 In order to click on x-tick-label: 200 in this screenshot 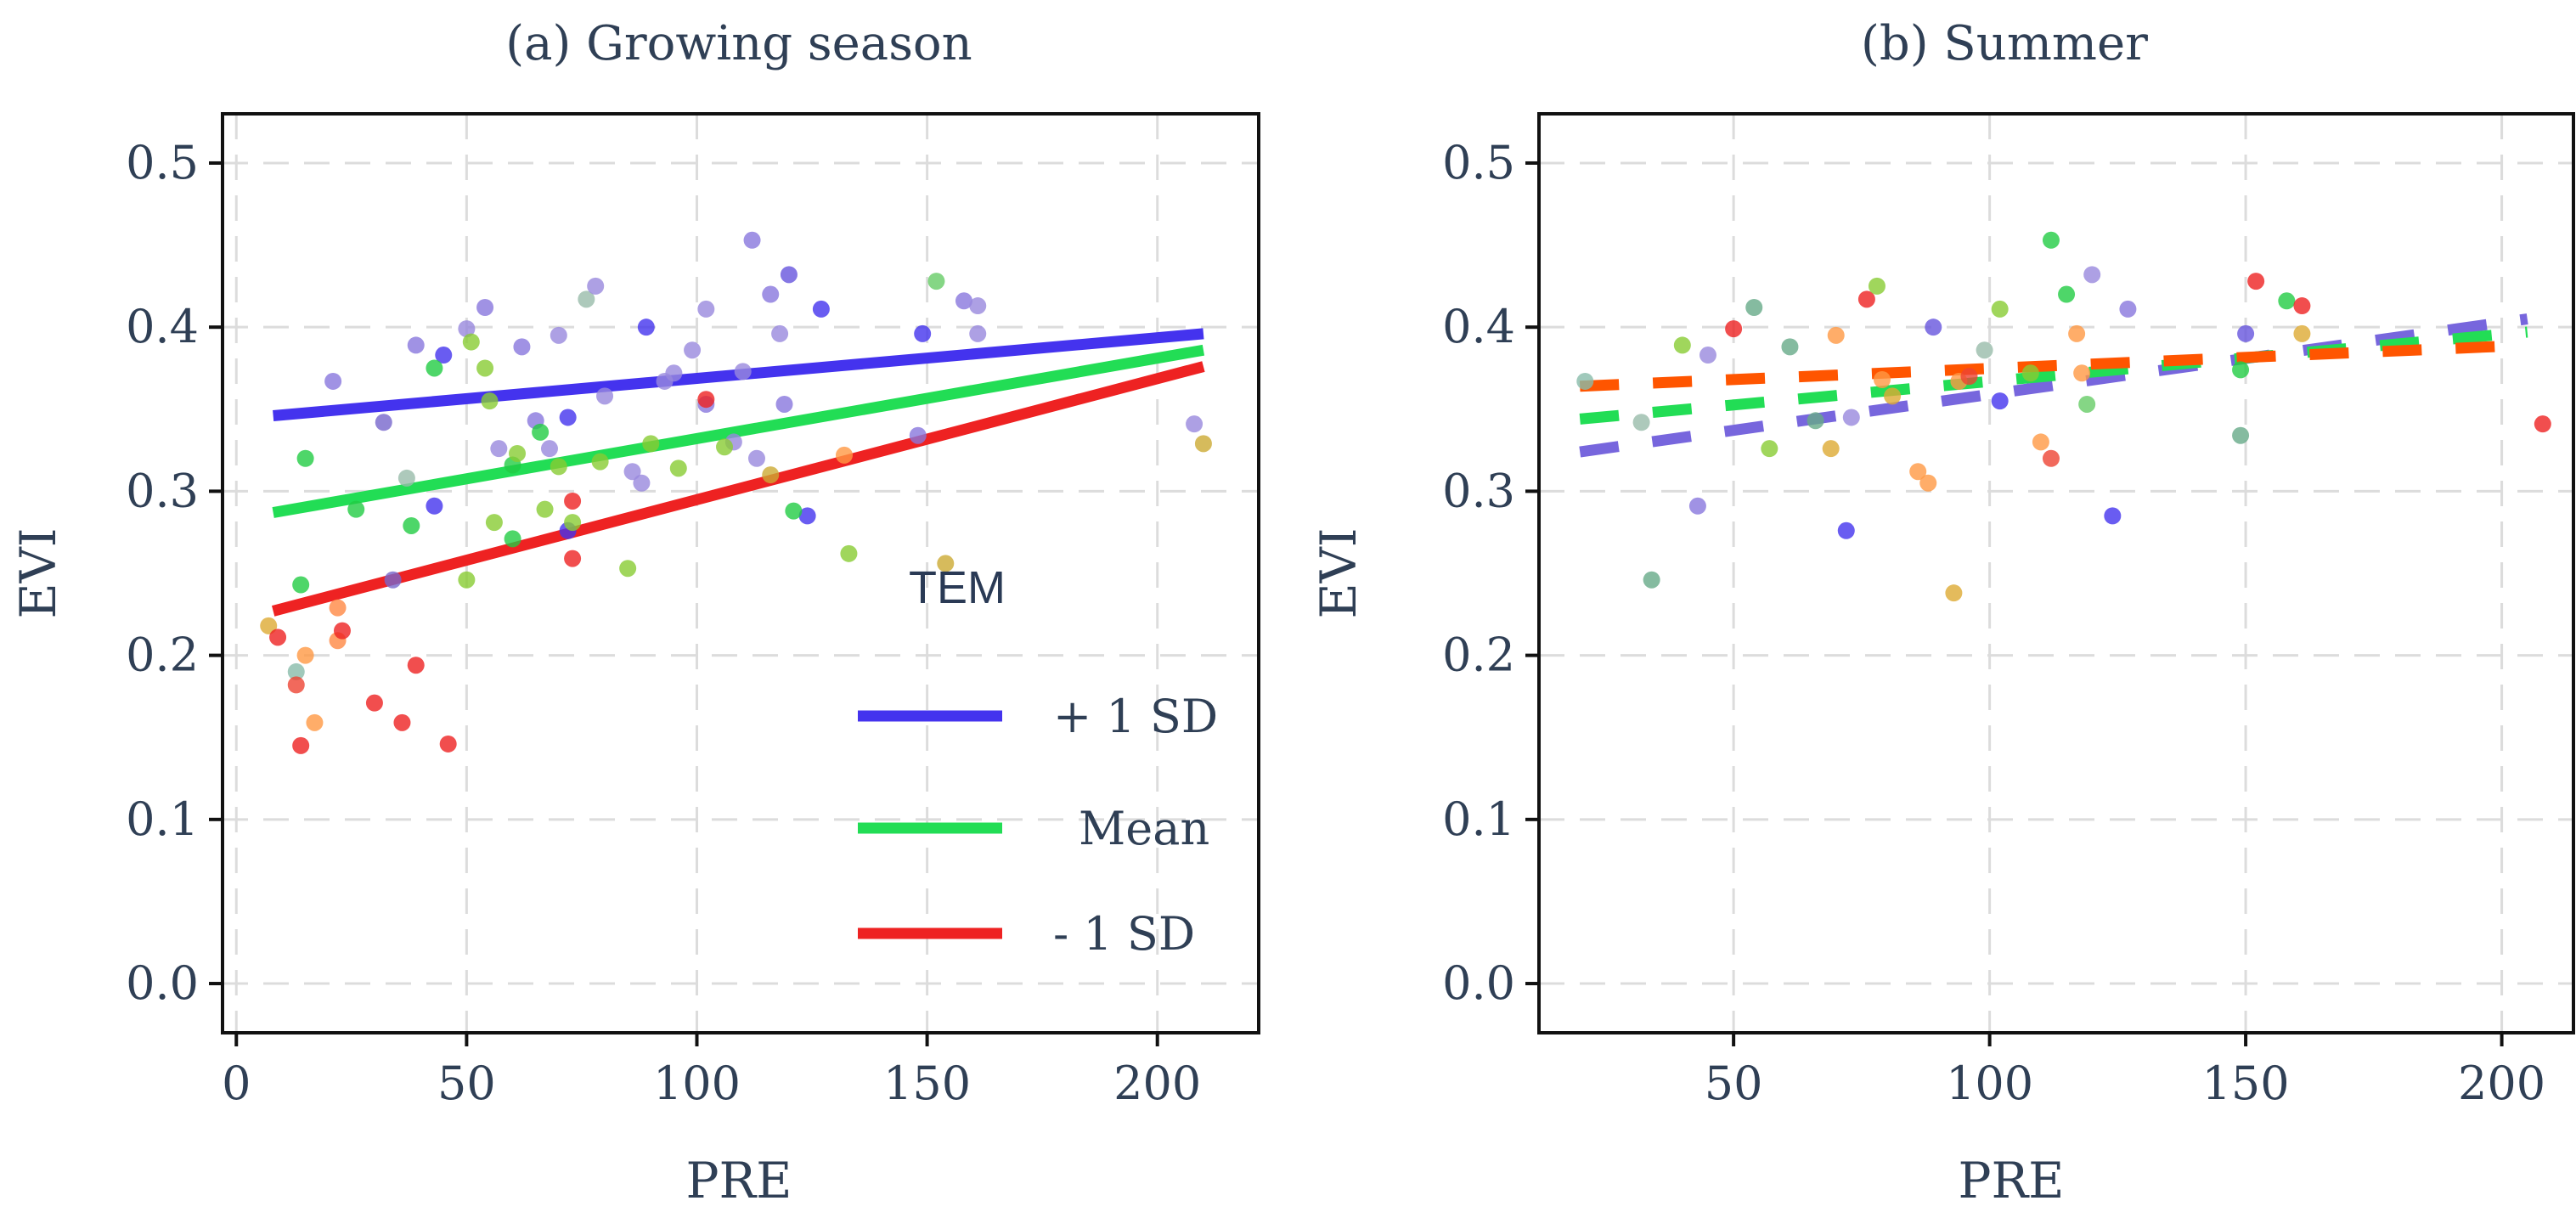, I will do `click(2501, 1083)`.